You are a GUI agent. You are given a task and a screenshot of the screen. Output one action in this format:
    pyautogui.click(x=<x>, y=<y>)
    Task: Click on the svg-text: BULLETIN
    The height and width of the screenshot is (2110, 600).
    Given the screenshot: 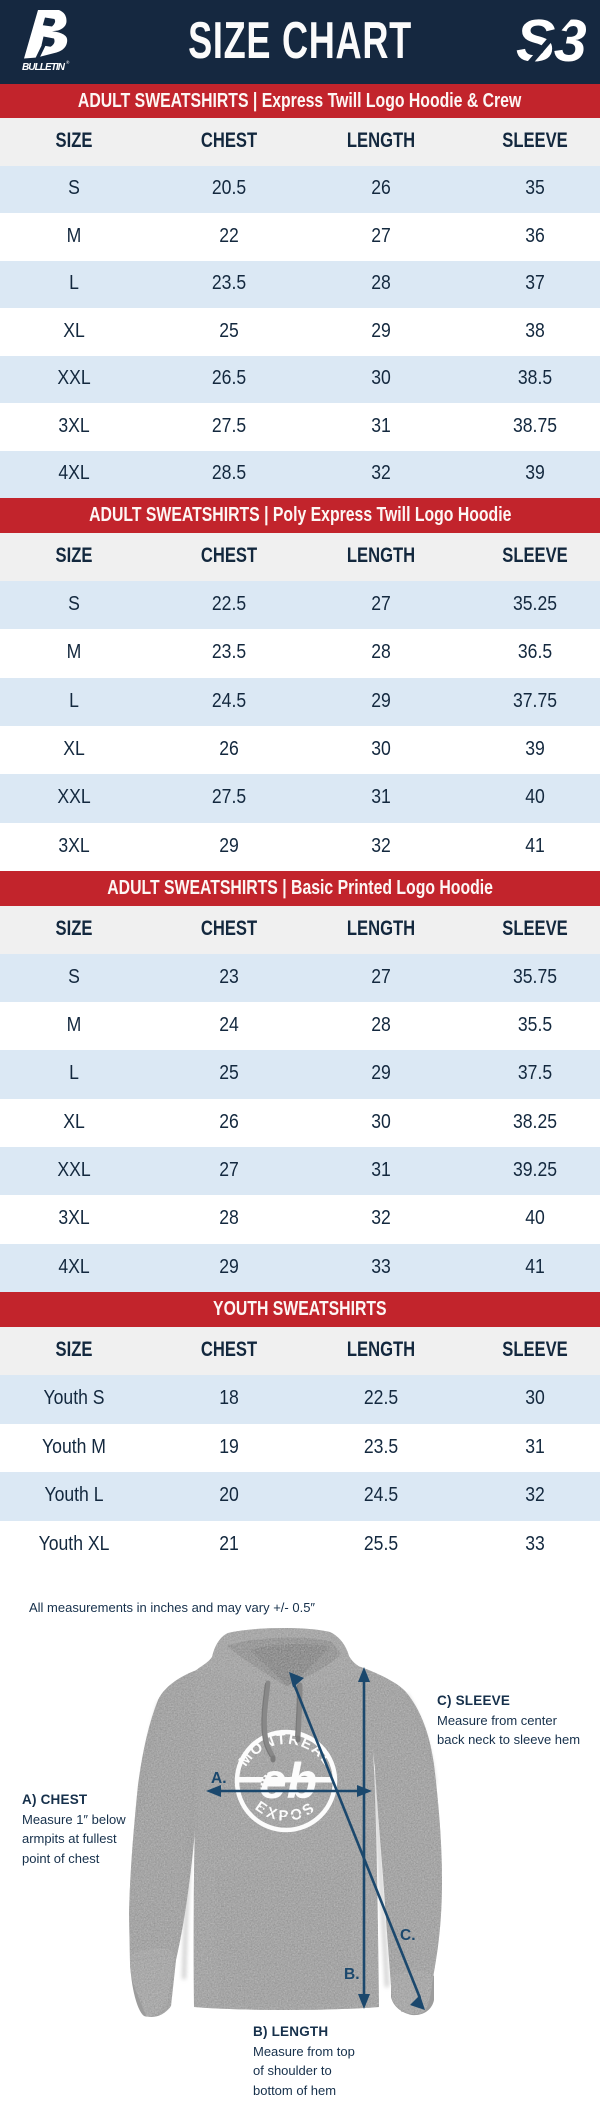 What is the action you would take?
    pyautogui.click(x=44, y=67)
    